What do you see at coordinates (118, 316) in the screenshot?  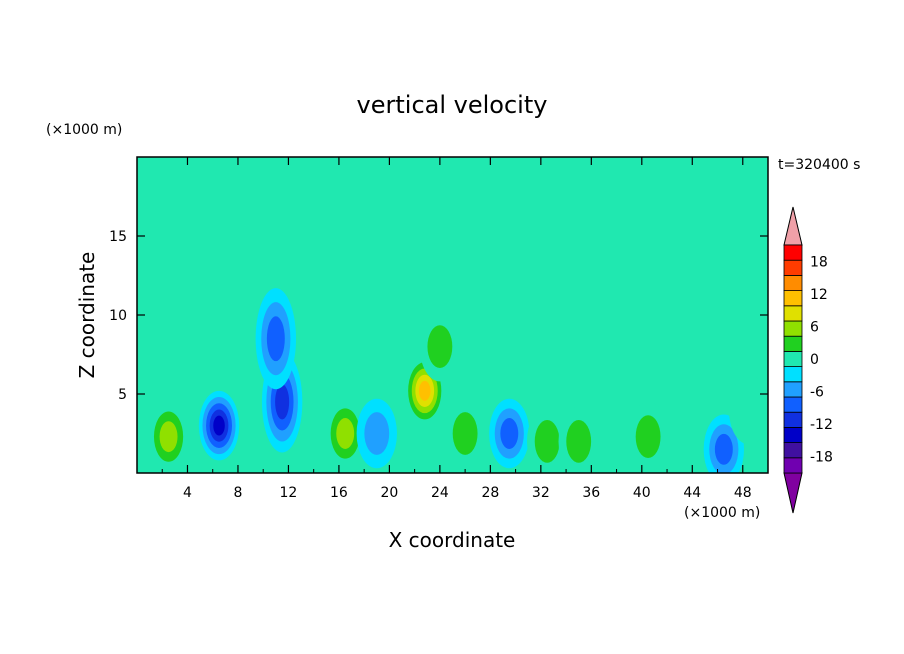 I see `y-tick-label: 10` at bounding box center [118, 316].